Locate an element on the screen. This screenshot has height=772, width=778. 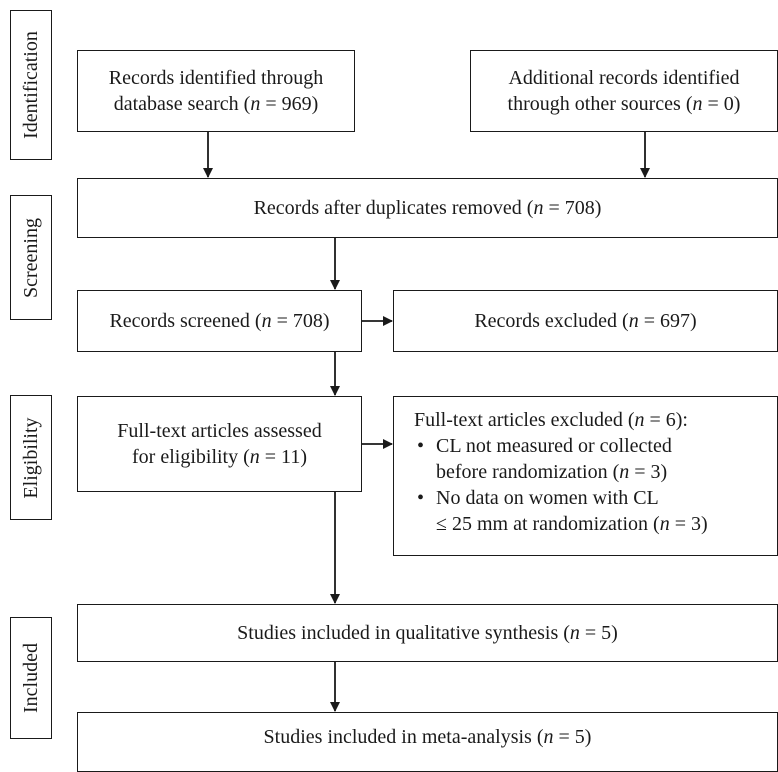
box-records-excluded: Records excluded (n = 697) is located at coordinates (585, 321).